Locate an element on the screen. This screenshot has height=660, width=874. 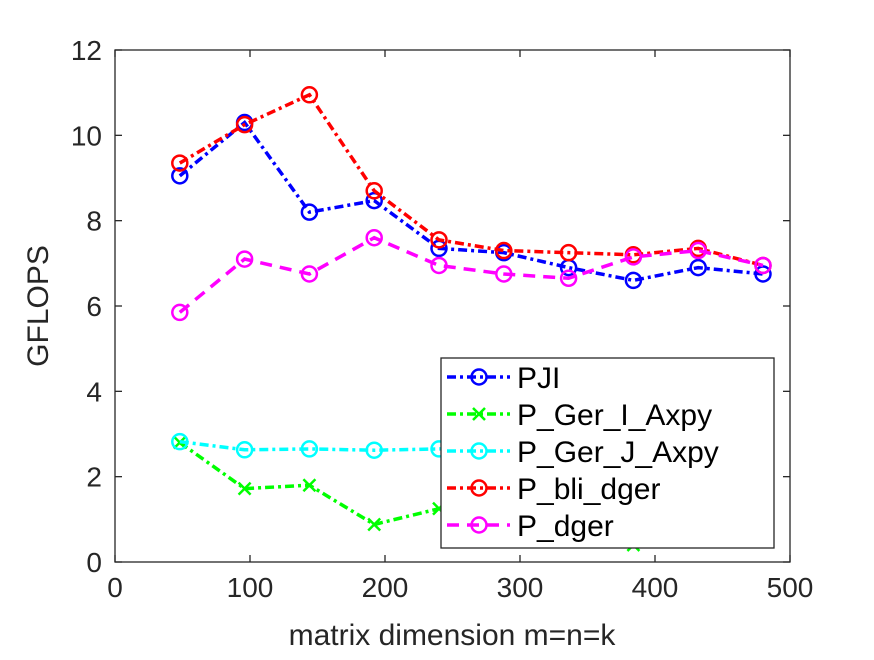
legend-item: P_Ger_I_Axpy is located at coordinates (579, 415).